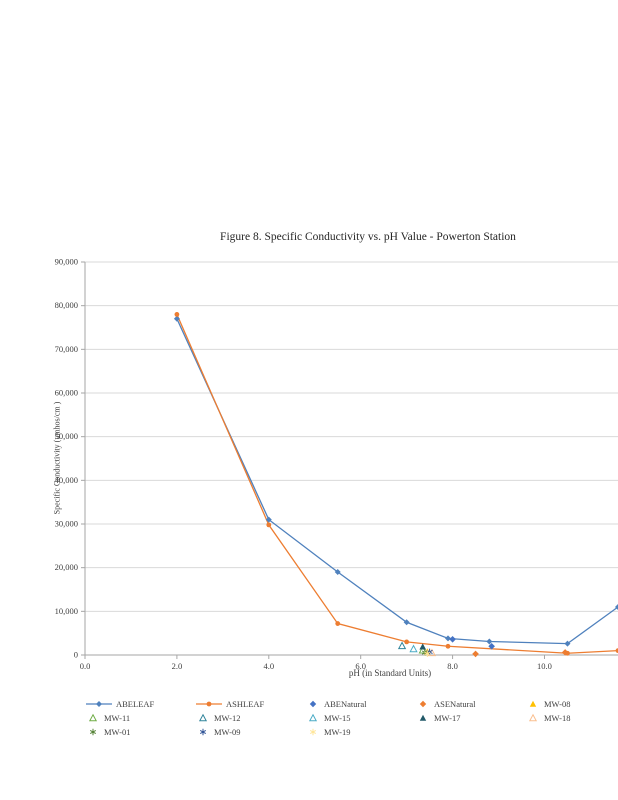 Image resolution: width=618 pixels, height=800 pixels. What do you see at coordinates (140, 718) in the screenshot?
I see `legend-item-mw-11: MW-11` at bounding box center [140, 718].